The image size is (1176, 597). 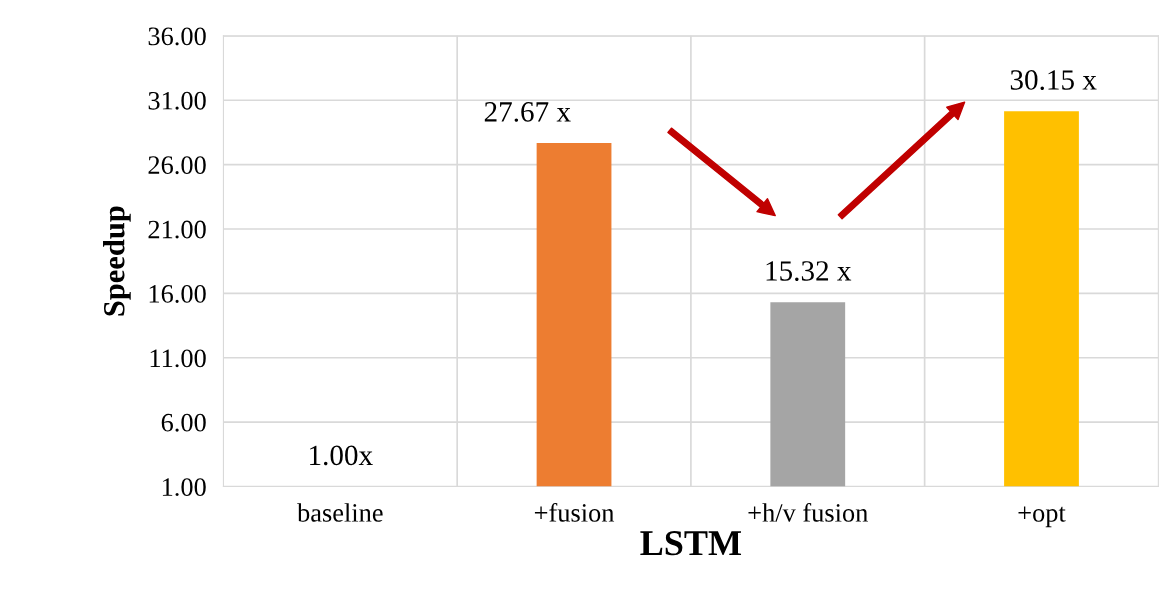 I want to click on y-tick-label: 36.00, so click(x=177, y=36).